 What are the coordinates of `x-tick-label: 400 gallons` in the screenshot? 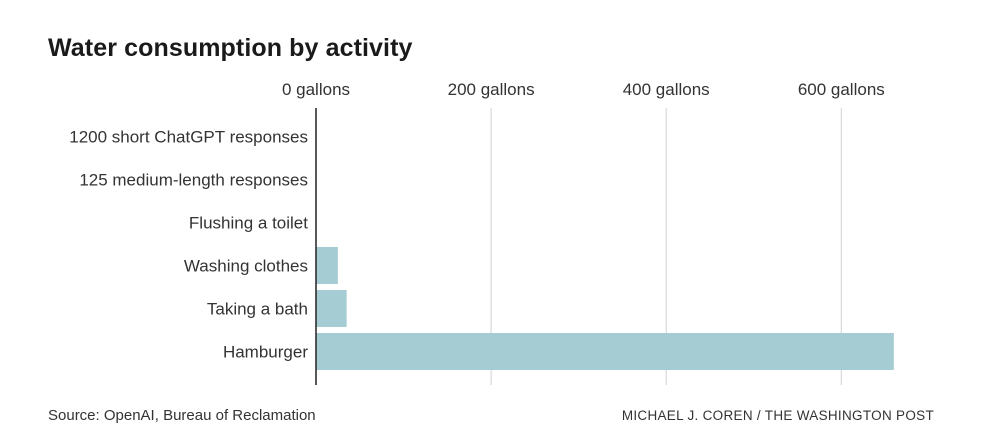 It's located at (666, 89).